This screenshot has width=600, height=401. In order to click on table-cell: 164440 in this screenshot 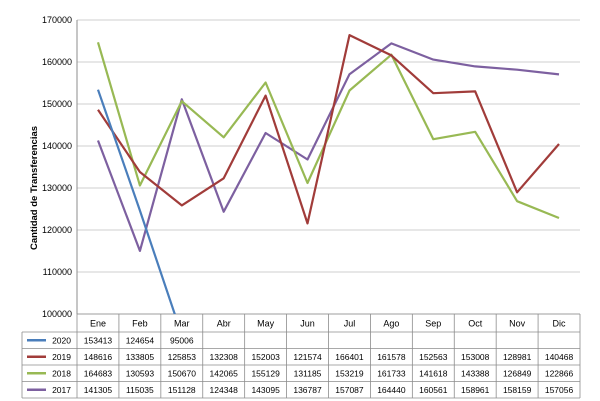, I will do `click(391, 390)`.